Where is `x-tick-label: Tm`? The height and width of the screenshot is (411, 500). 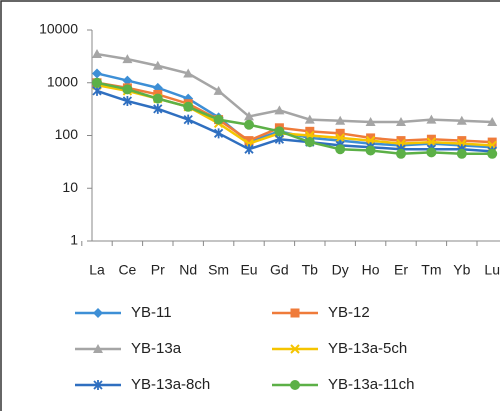 x-tick-label: Tm is located at coordinates (431, 270).